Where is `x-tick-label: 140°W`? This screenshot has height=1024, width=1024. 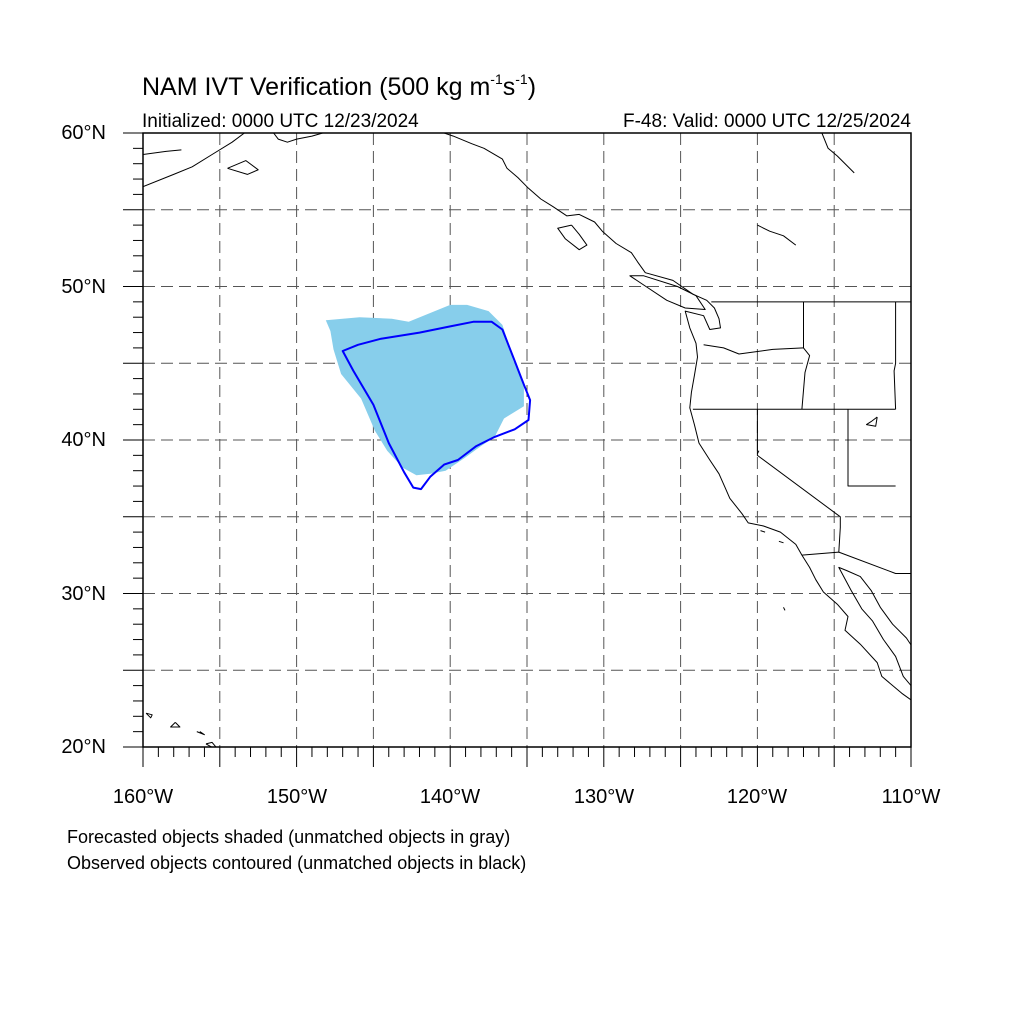 x-tick-label: 140°W is located at coordinates (450, 797).